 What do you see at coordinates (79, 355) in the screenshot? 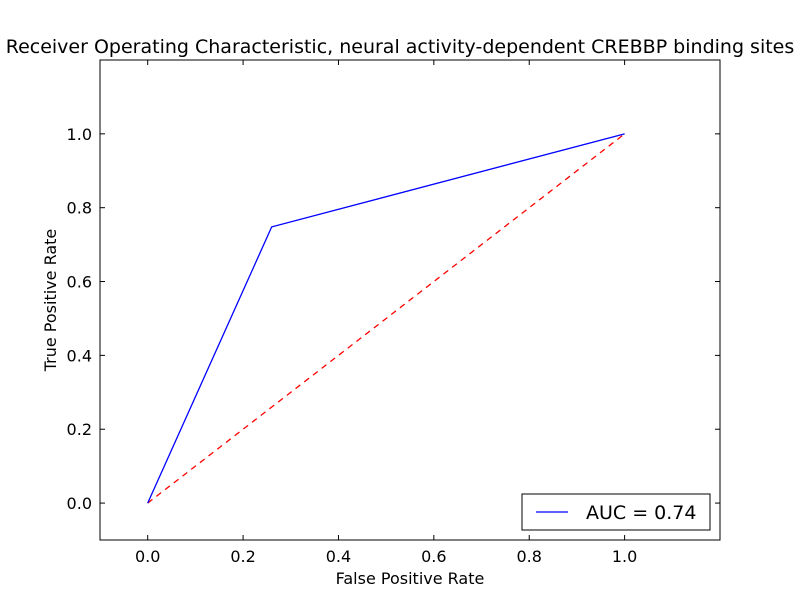
I see `y-tick-label: 0.4` at bounding box center [79, 355].